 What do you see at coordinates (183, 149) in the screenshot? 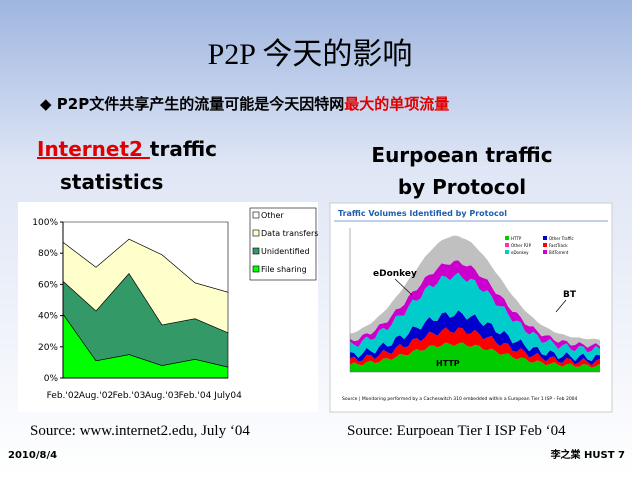
I see `heading-rest: traffic` at bounding box center [183, 149].